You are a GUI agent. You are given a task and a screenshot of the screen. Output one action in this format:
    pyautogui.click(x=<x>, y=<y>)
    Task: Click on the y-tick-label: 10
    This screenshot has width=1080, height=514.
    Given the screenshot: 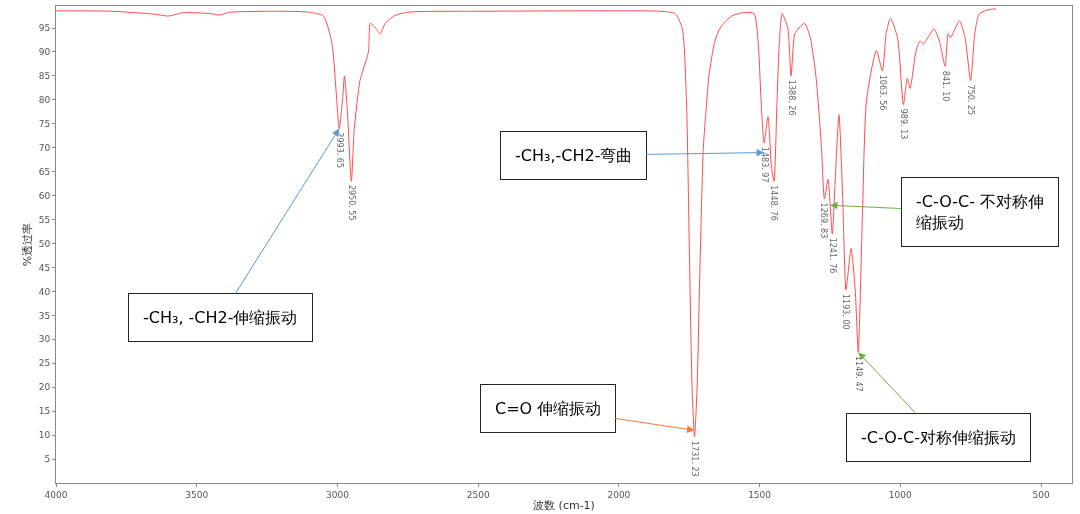 What is the action you would take?
    pyautogui.click(x=44, y=435)
    